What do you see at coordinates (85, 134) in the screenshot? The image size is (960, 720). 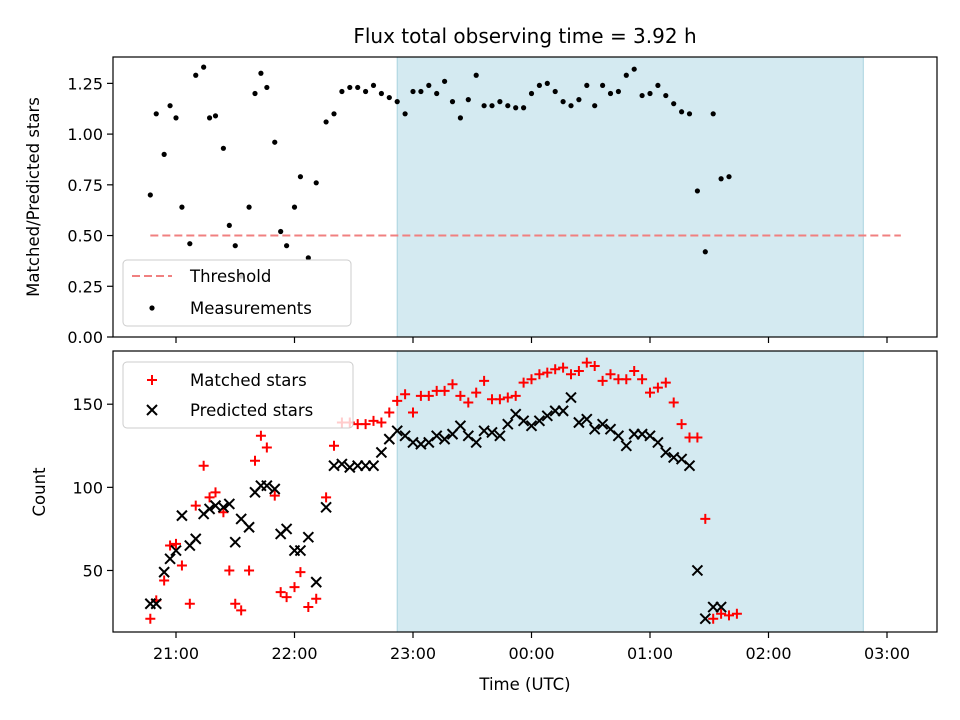 I see `y-tick-label: 1.00` at bounding box center [85, 134].